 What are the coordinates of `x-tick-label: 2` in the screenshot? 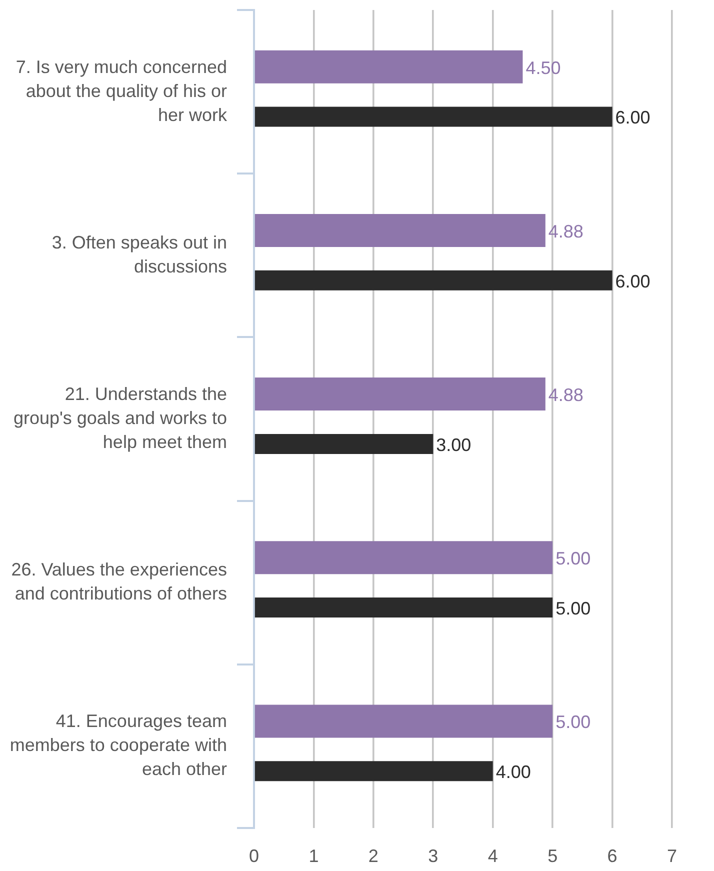 It's located at (373, 856).